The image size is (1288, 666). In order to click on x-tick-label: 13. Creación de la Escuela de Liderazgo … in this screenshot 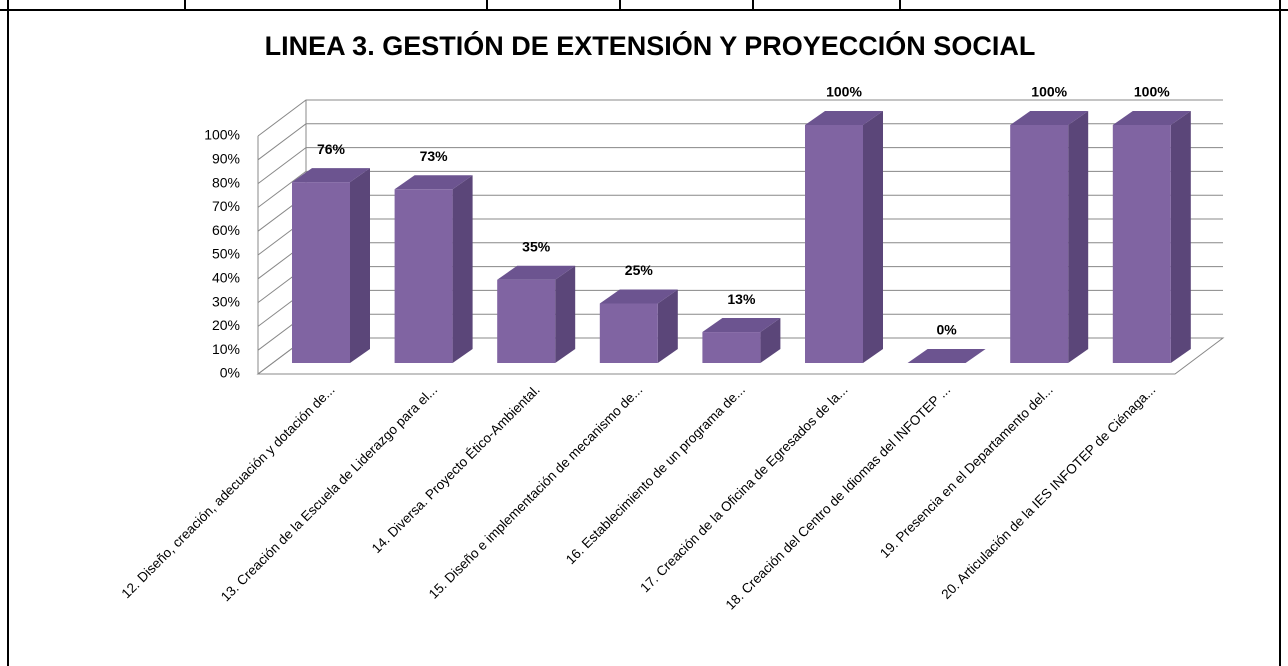, I will do `click(329, 493)`.